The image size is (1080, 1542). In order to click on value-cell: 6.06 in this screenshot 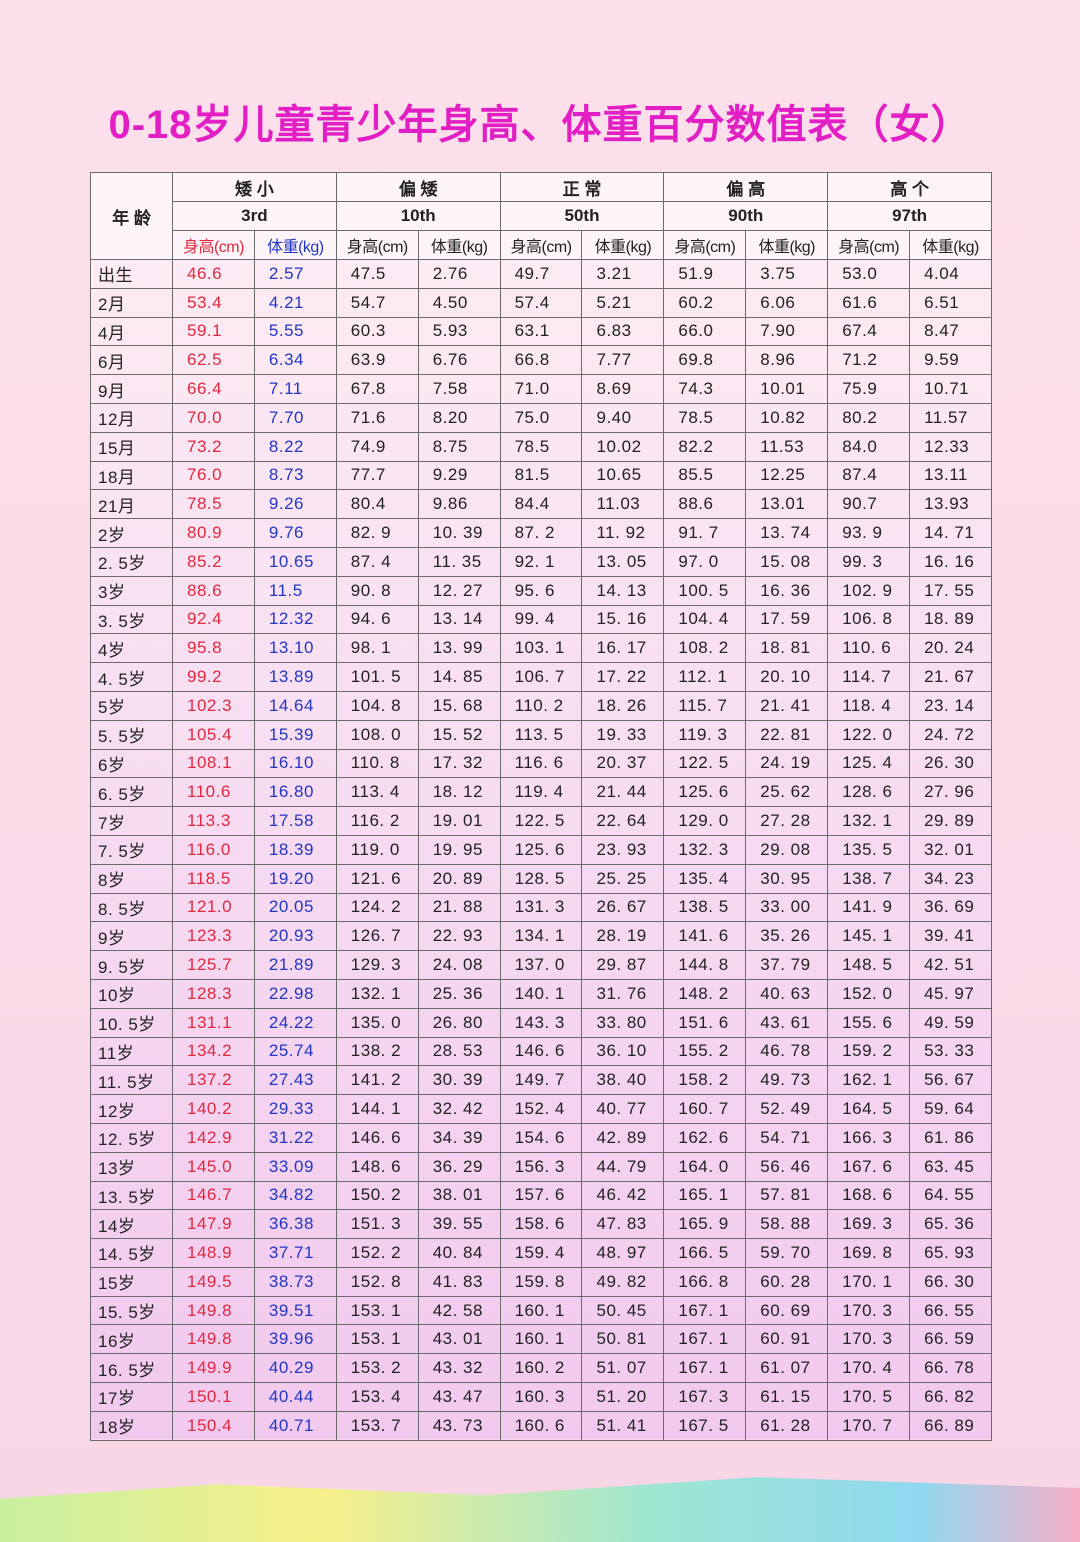, I will do `click(787, 302)`.